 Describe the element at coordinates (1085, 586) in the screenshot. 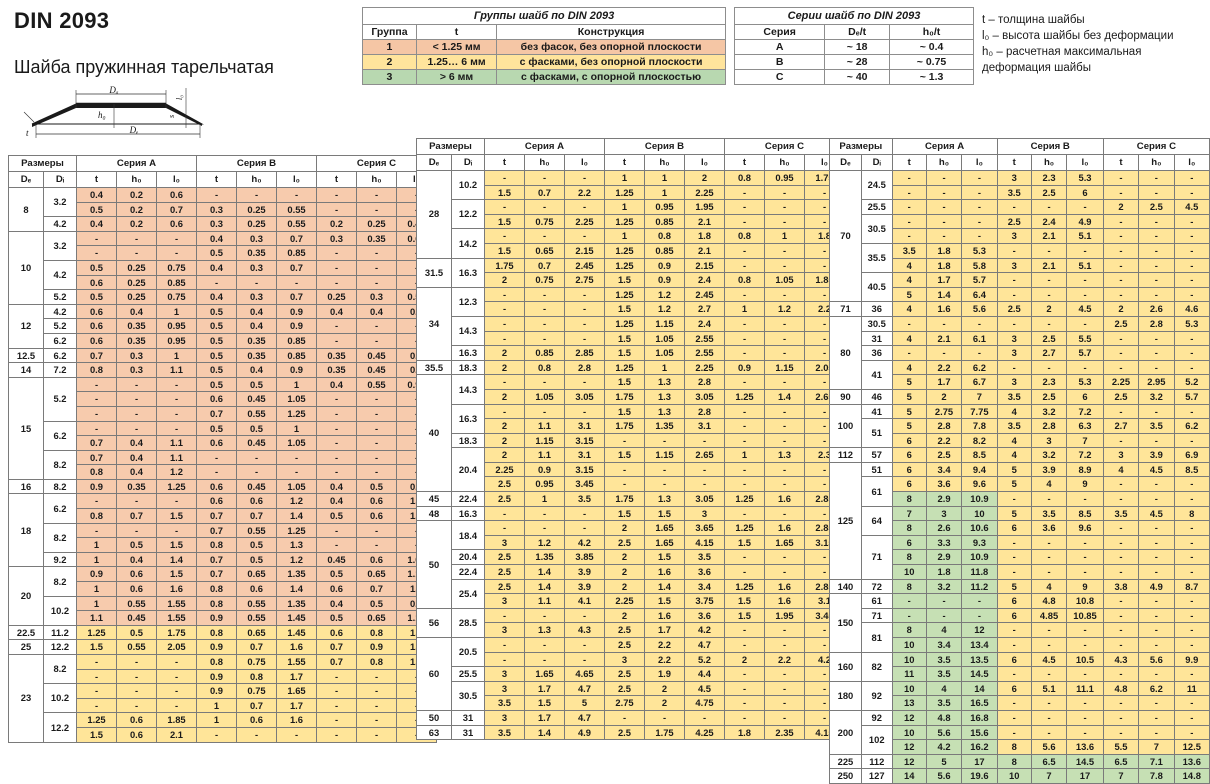

I see `cell-value: 9` at that location.